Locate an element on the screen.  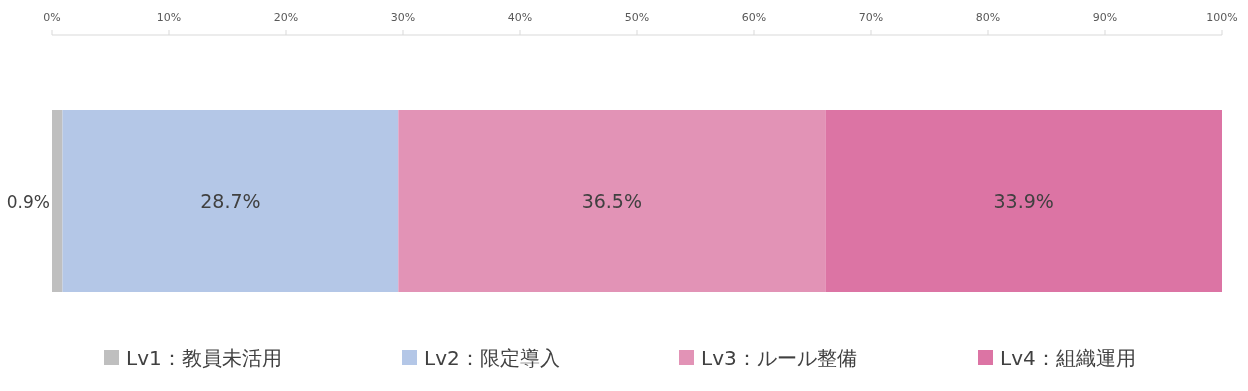
x-tick-label: 60% is located at coordinates (754, 17).